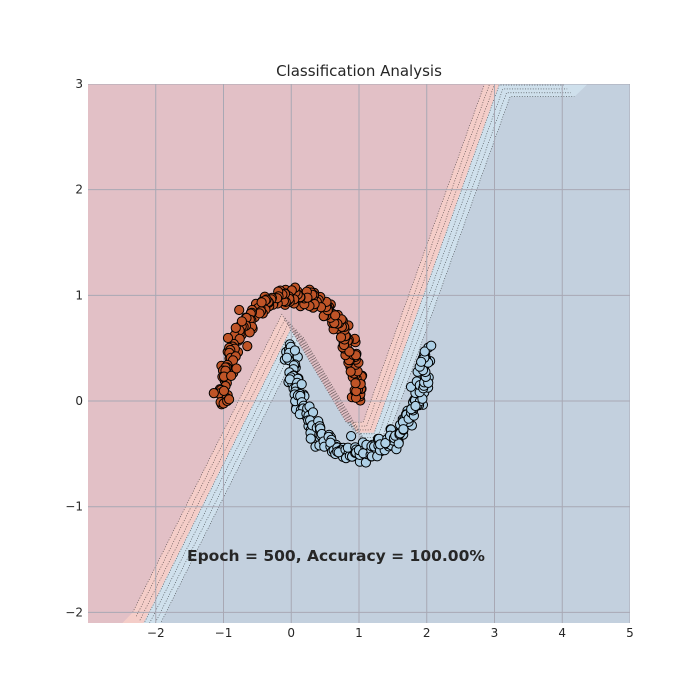 The image size is (700, 700). I want to click on x-tick-label: 4, so click(562, 633).